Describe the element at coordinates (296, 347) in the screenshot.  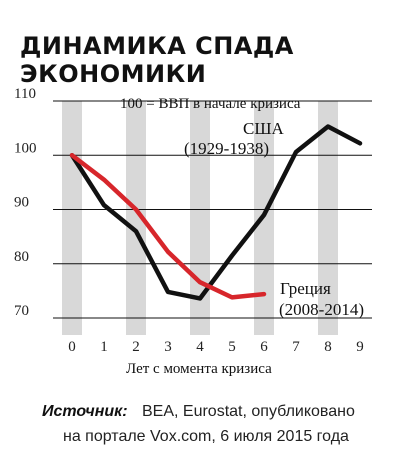
I see `x-tick-label: 7` at that location.